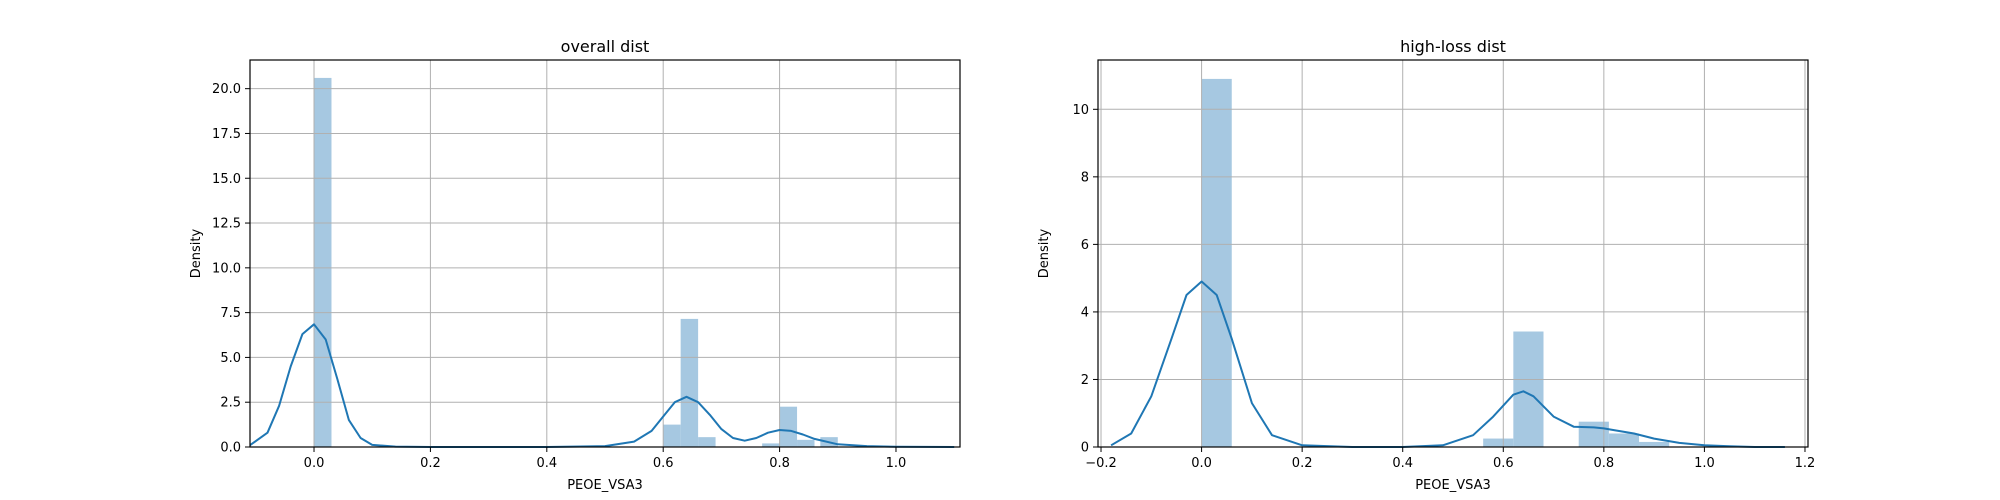 Image resolution: width=2000 pixels, height=500 pixels. I want to click on y-tick-label: 8, so click(1085, 177).